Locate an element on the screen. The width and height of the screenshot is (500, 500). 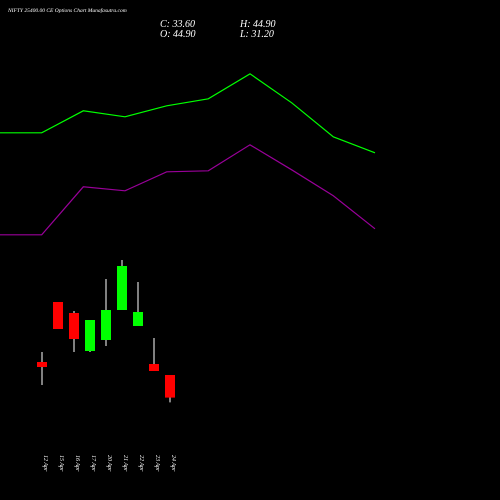
x-tick-label: 20 Apr is located at coordinates (109, 463).